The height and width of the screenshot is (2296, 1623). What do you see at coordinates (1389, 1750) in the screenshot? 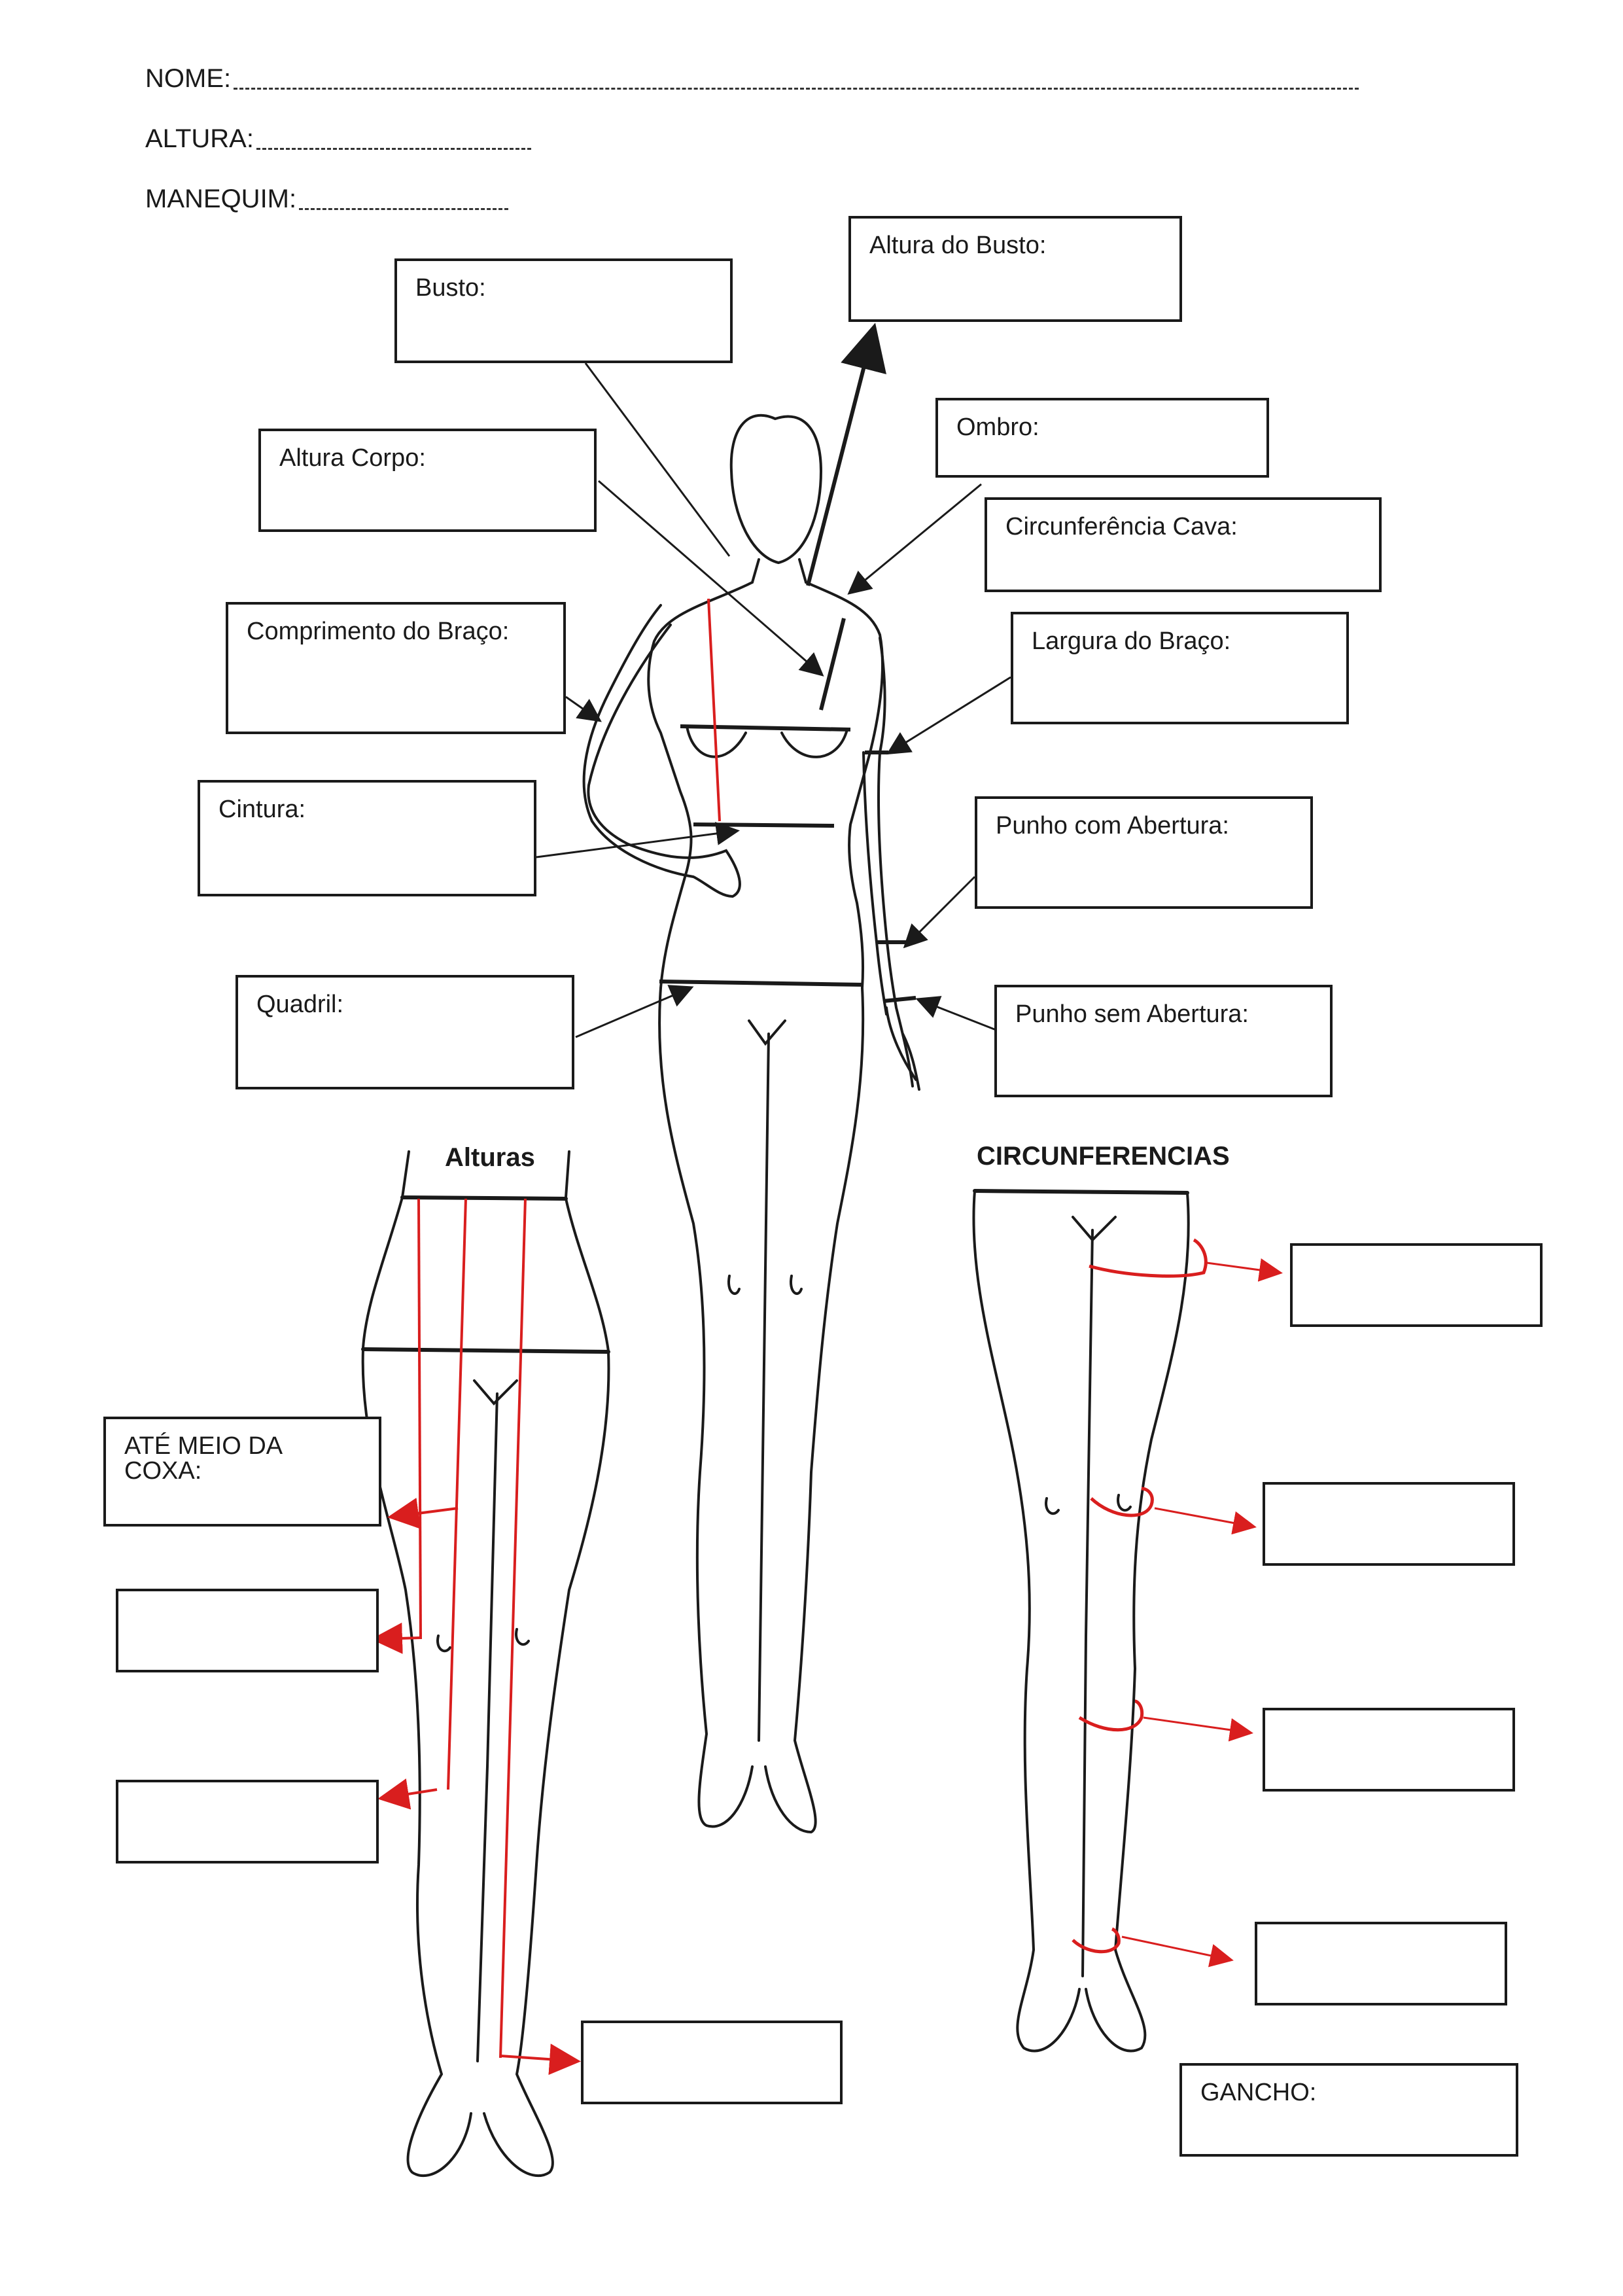
I see `circ-calf-box` at bounding box center [1389, 1750].